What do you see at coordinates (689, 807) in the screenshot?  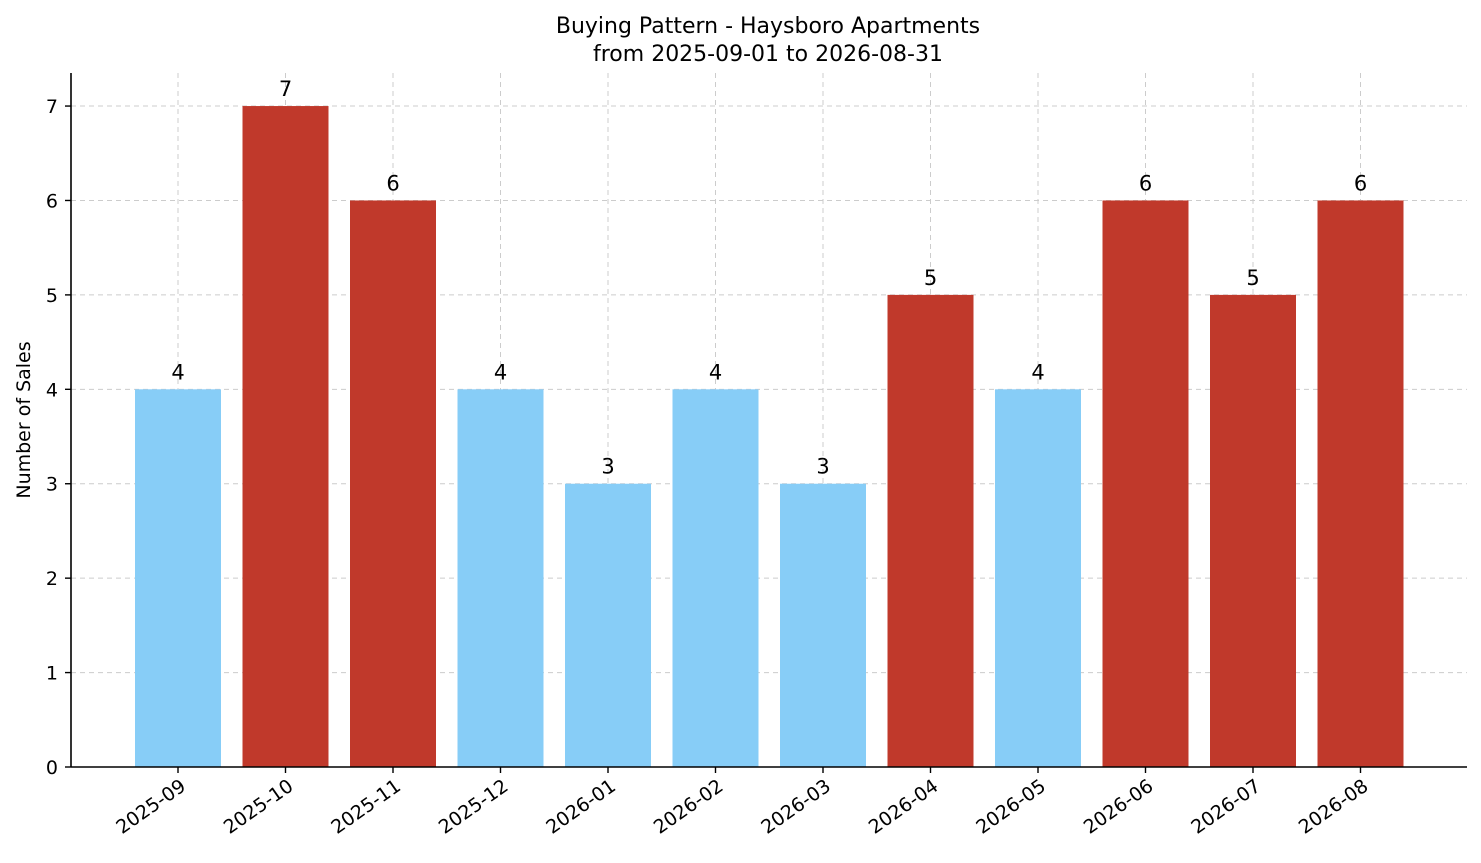 I see `x-tick-label: 2026-02` at bounding box center [689, 807].